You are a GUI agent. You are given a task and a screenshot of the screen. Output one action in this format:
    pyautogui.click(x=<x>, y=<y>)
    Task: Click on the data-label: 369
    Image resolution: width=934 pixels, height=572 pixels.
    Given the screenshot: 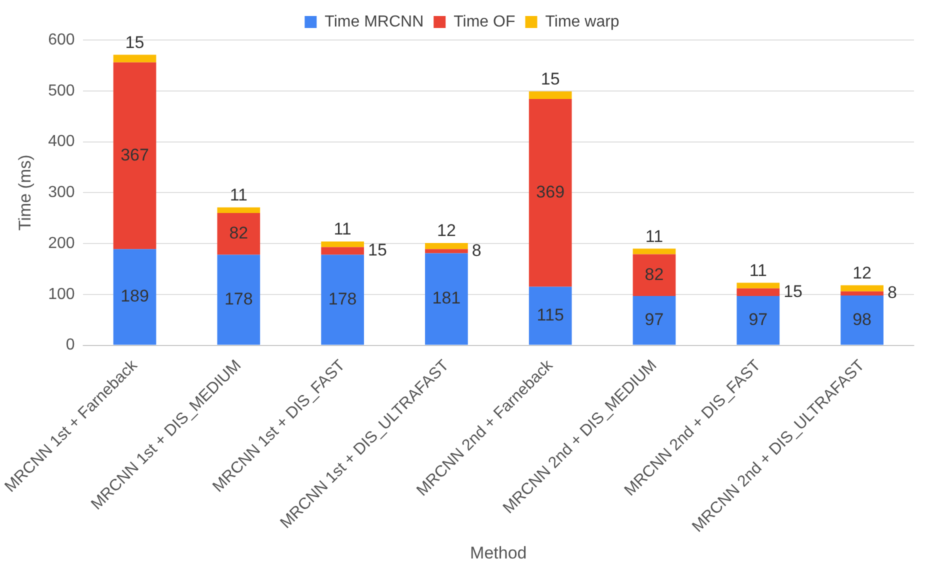 What is the action you would take?
    pyautogui.click(x=550, y=192)
    